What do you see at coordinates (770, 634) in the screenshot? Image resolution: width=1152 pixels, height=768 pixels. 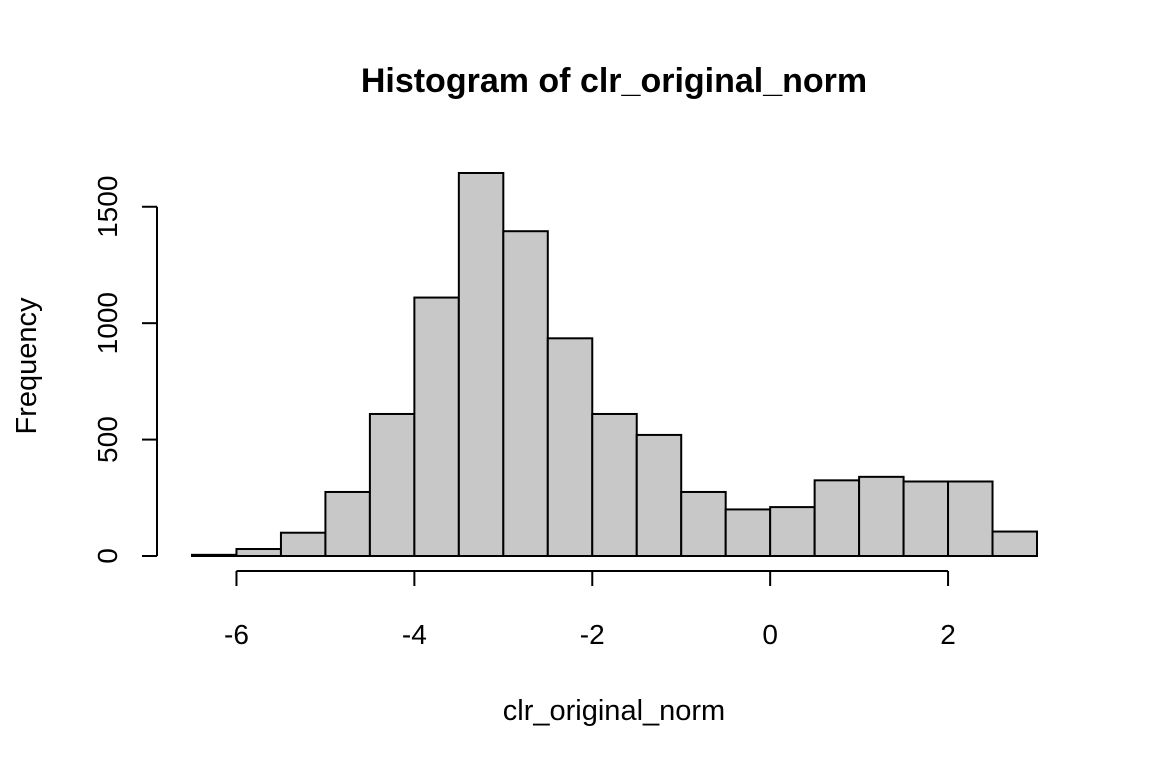 I see `x-tick-label: 0` at bounding box center [770, 634].